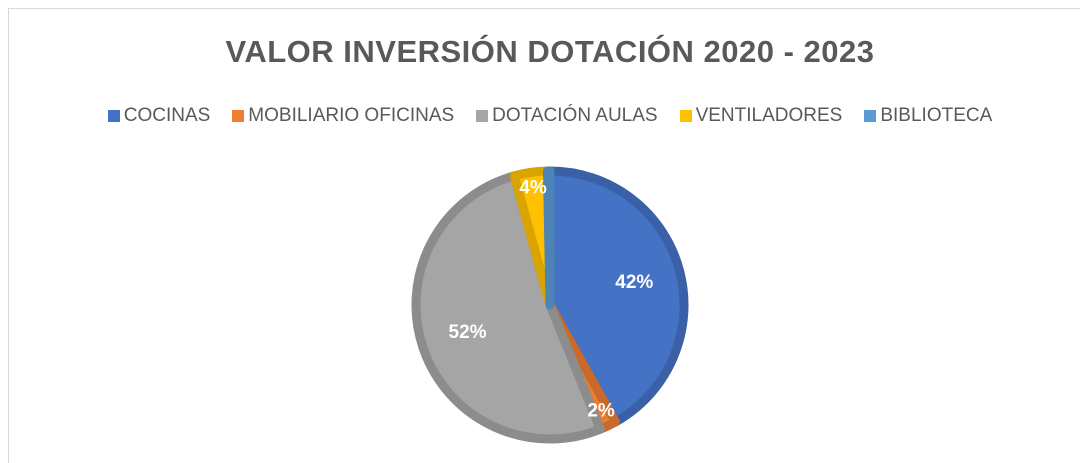 The height and width of the screenshot is (463, 1081). Describe the element at coordinates (468, 332) in the screenshot. I see `data-label: 52%` at that location.